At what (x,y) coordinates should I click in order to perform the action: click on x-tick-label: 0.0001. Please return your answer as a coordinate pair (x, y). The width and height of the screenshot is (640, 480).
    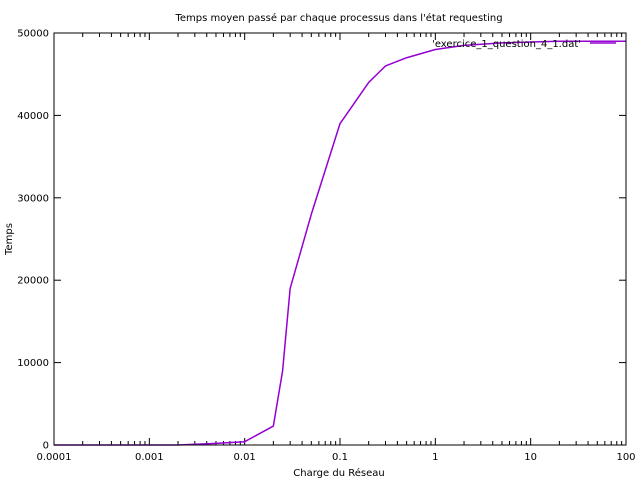
    Looking at the image, I should click on (54, 457).